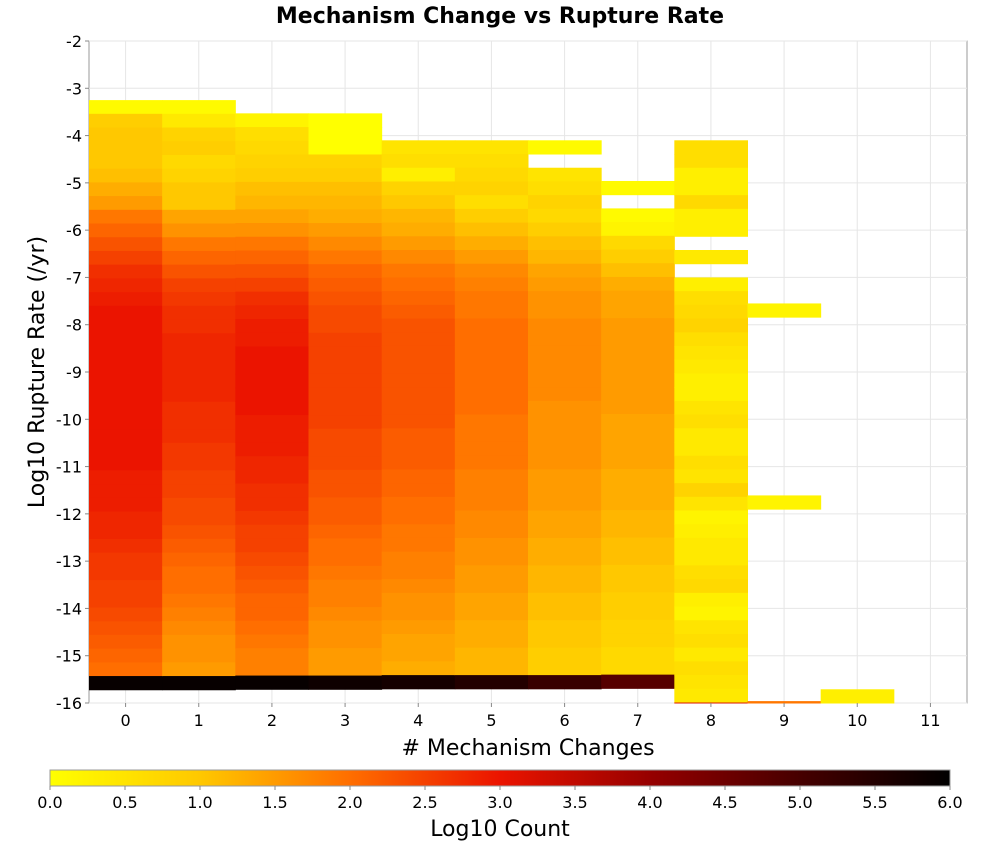 This screenshot has width=1000, height=850. What do you see at coordinates (69, 703) in the screenshot?
I see `y-tick-label: -16` at bounding box center [69, 703].